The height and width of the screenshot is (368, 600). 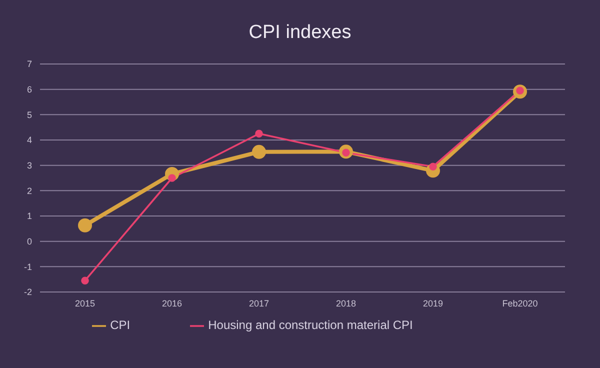 What do you see at coordinates (310, 325) in the screenshot?
I see `legend-label: Housing and construction material CPI` at bounding box center [310, 325].